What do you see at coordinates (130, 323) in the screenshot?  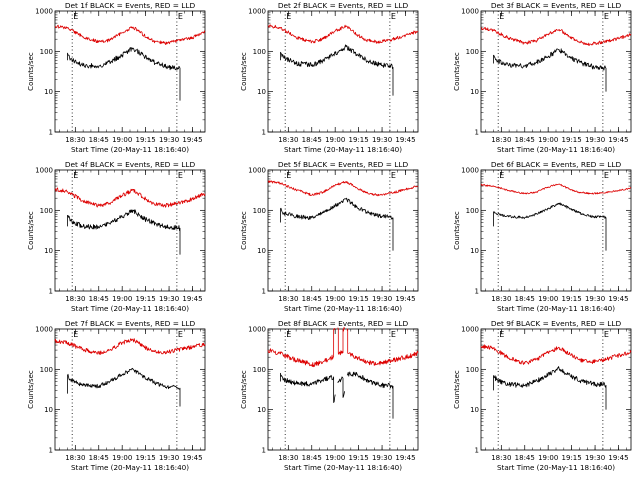 I see `chart-title: Det 7f BLACK = Events, RED = LLD` at bounding box center [130, 323].